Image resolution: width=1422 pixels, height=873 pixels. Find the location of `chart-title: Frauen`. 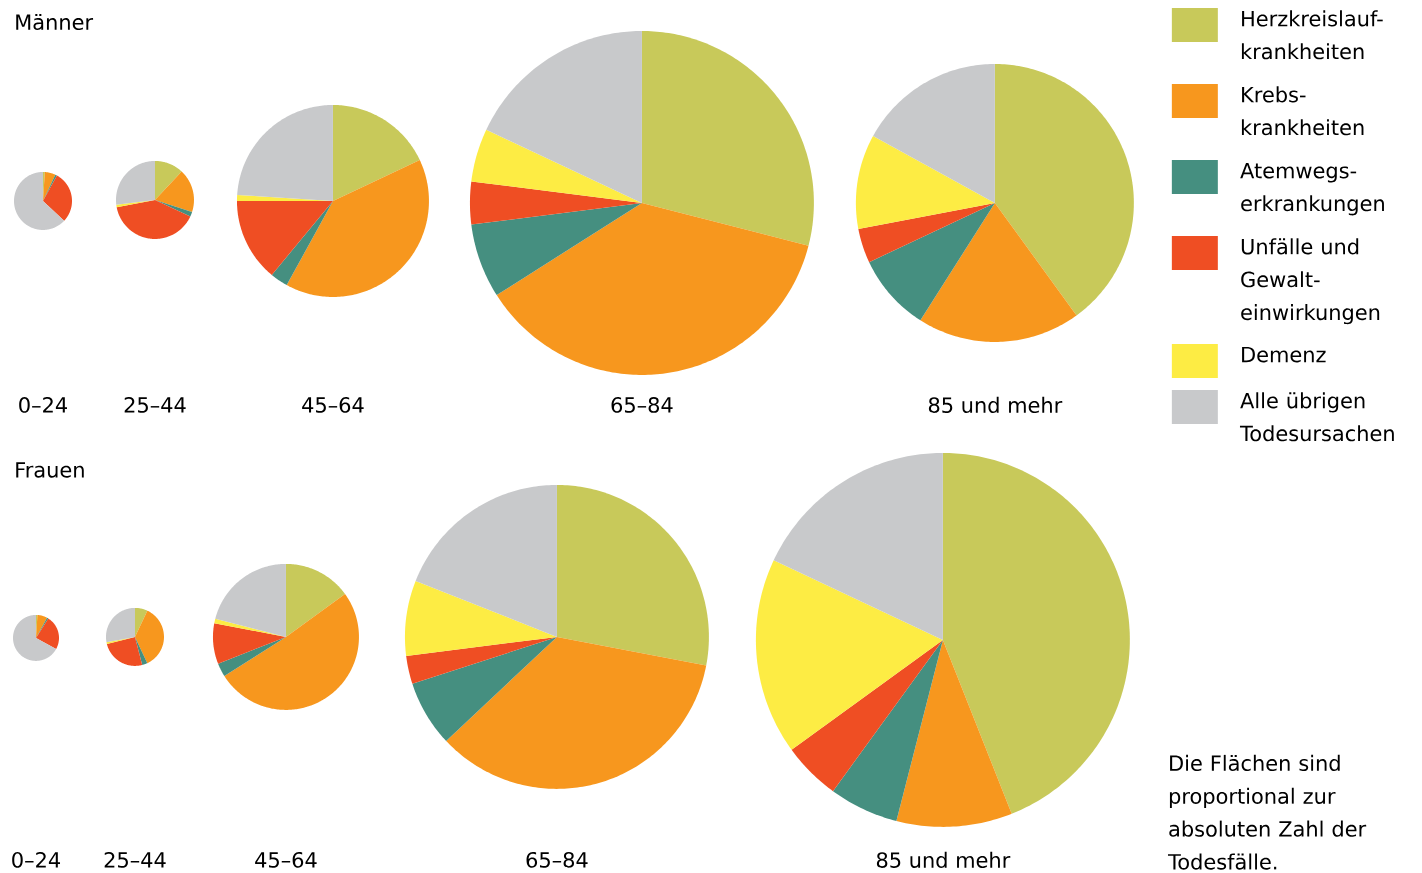

chart-title: Frauen is located at coordinates (50, 470).